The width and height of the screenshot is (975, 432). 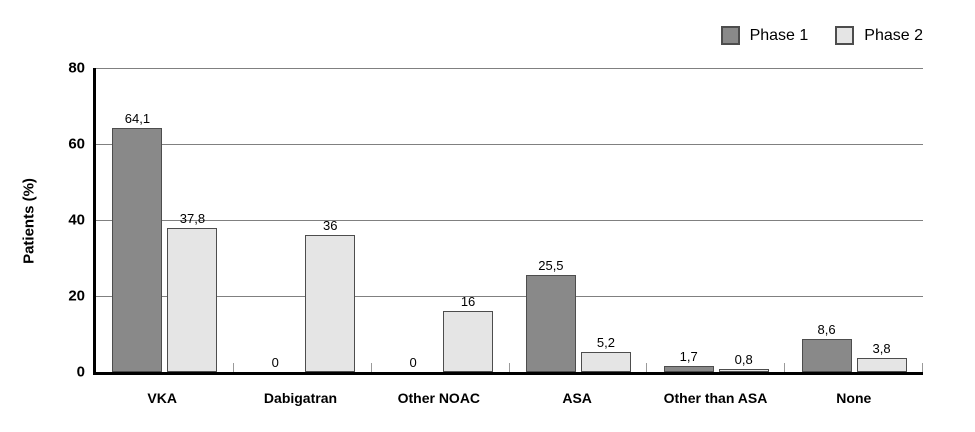 What do you see at coordinates (881, 348) in the screenshot?
I see `bar-value-label: 3,8` at bounding box center [881, 348].